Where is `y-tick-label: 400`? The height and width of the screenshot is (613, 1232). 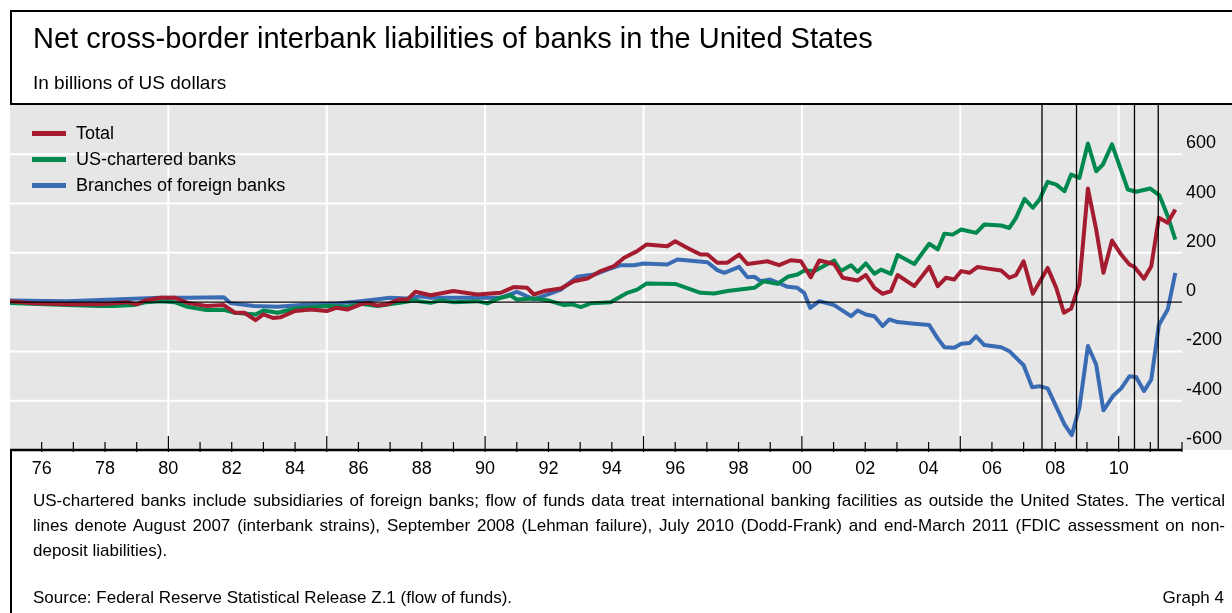
y-tick-label: 400 is located at coordinates (1201, 191).